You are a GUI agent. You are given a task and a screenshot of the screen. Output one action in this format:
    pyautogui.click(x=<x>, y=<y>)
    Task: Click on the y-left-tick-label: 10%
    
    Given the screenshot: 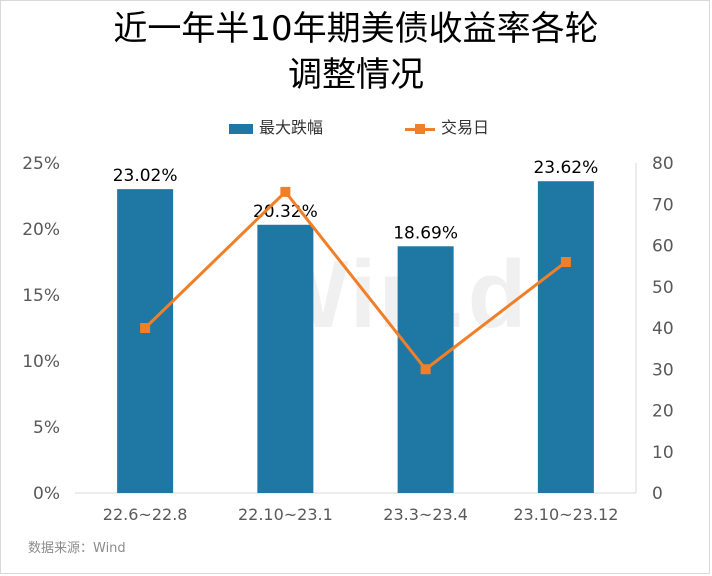 What is the action you would take?
    pyautogui.click(x=41, y=362)
    